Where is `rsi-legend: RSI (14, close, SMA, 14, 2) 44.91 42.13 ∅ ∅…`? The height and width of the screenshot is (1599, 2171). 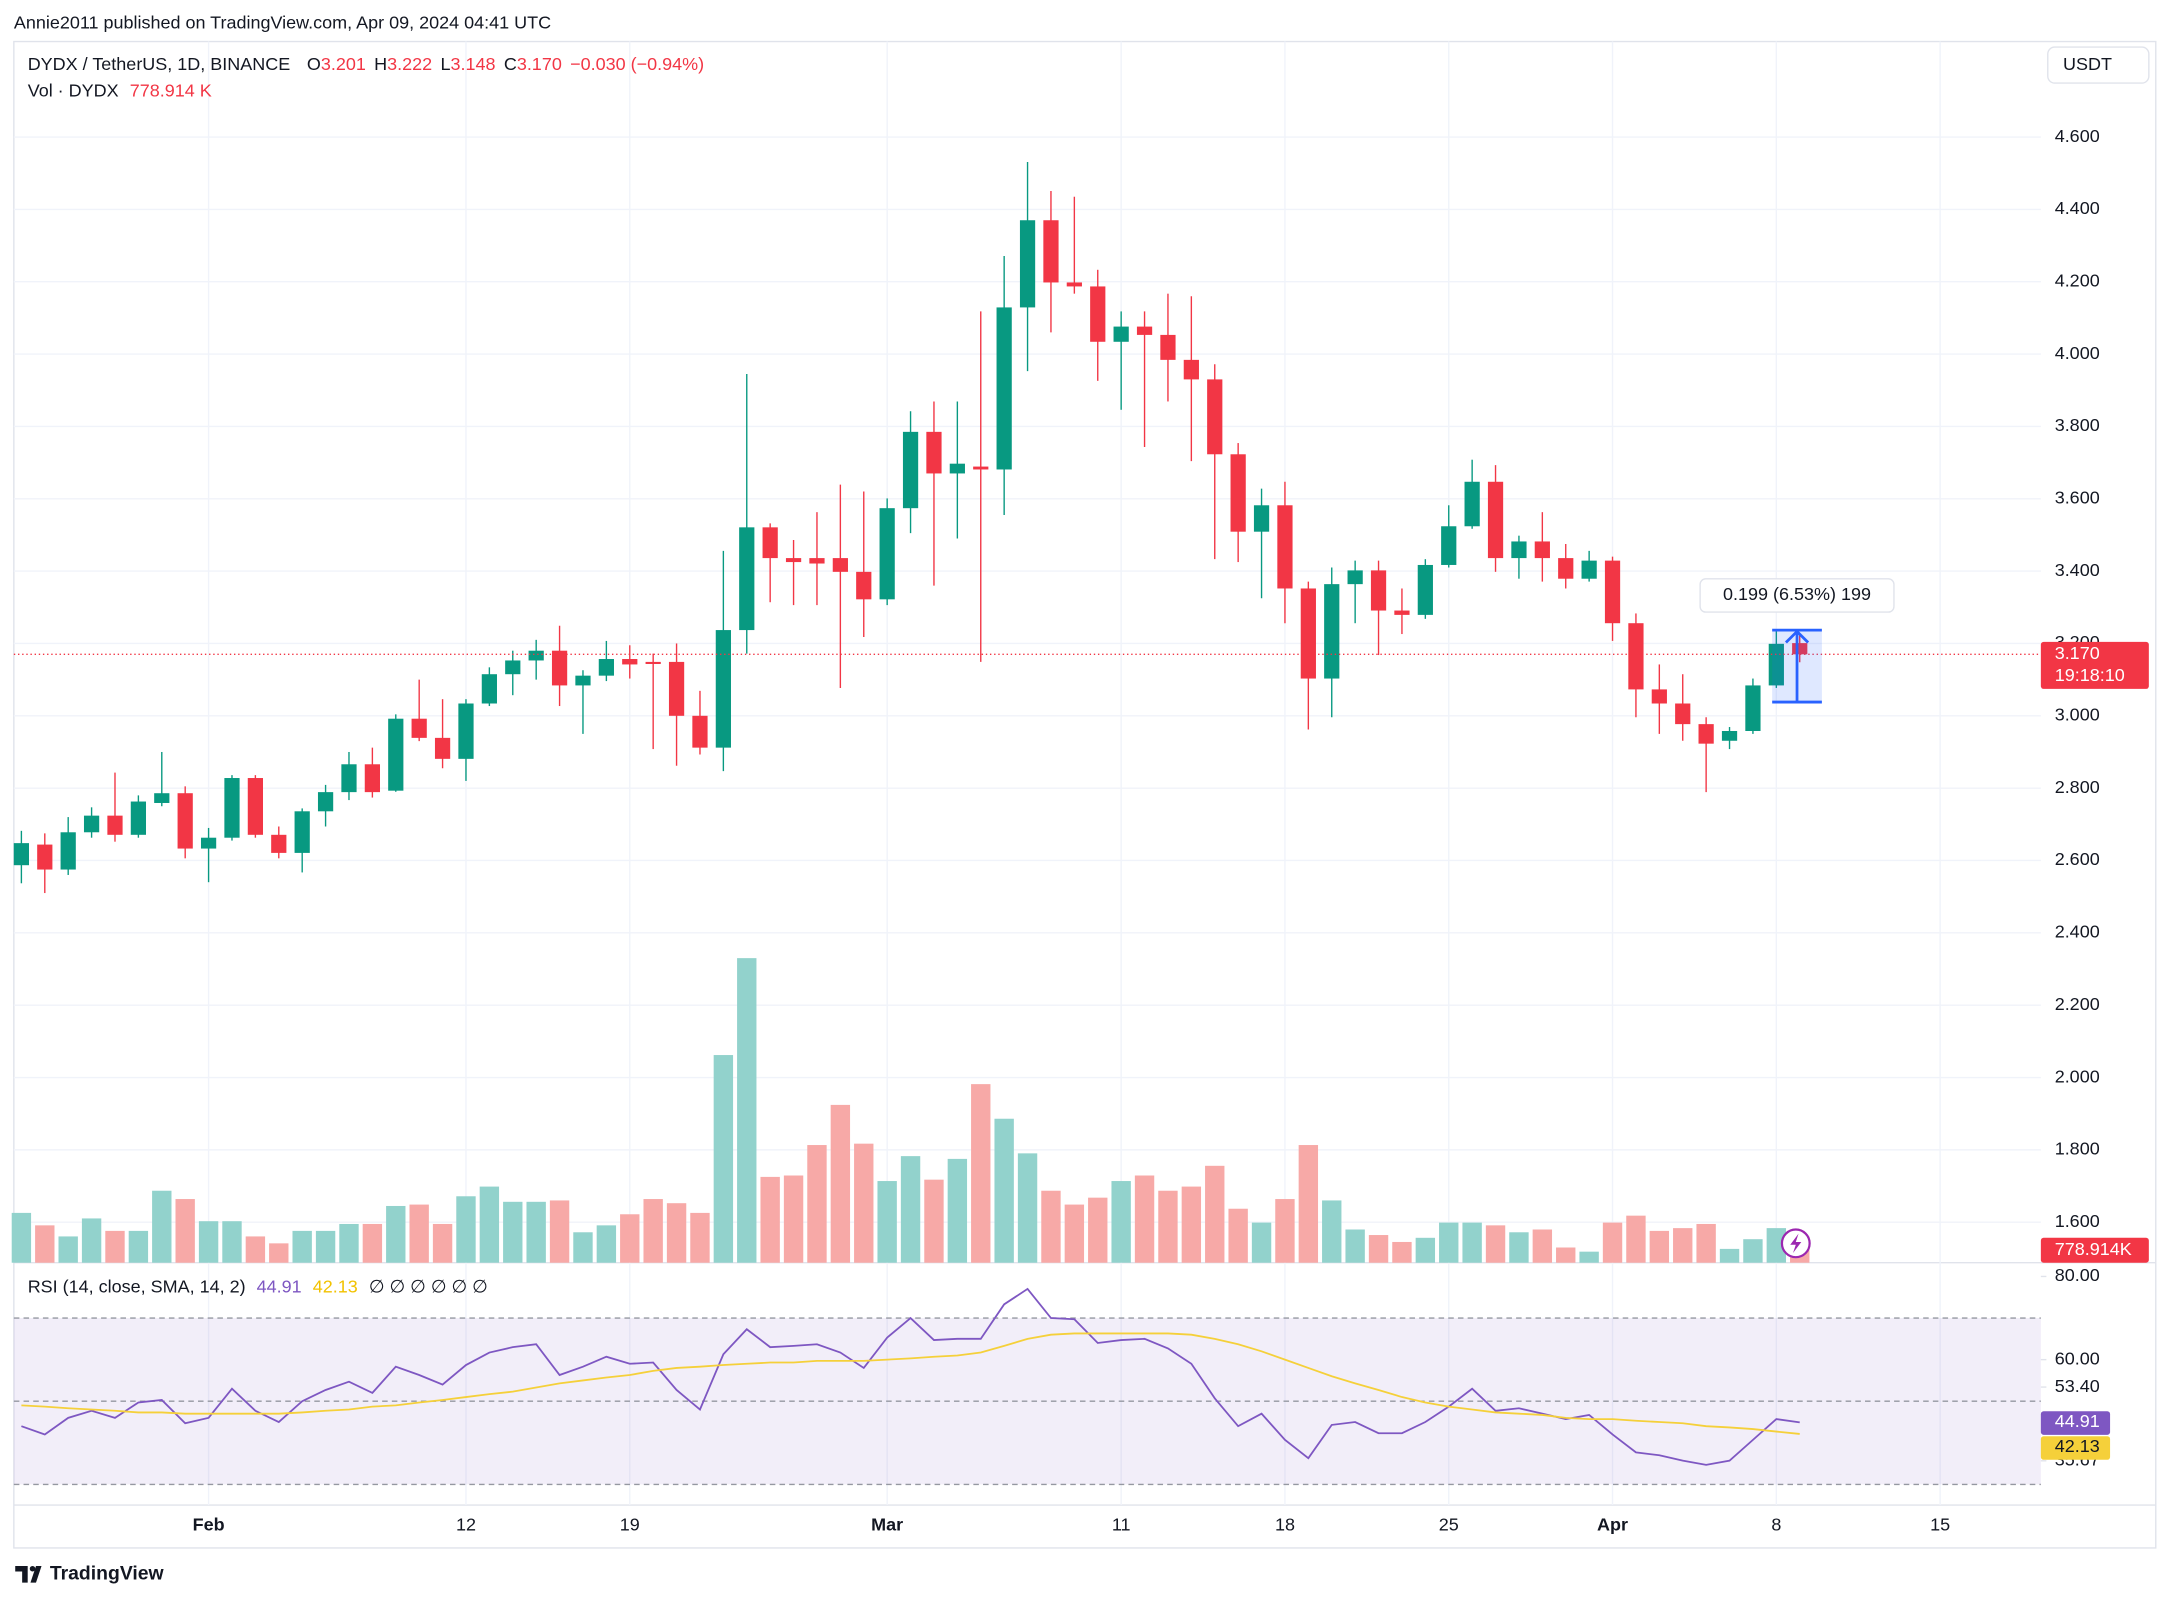
rsi-legend: RSI (14, close, SMA, 14, 2) 44.91 42.13 ∅ ∅… is located at coordinates (258, 1286).